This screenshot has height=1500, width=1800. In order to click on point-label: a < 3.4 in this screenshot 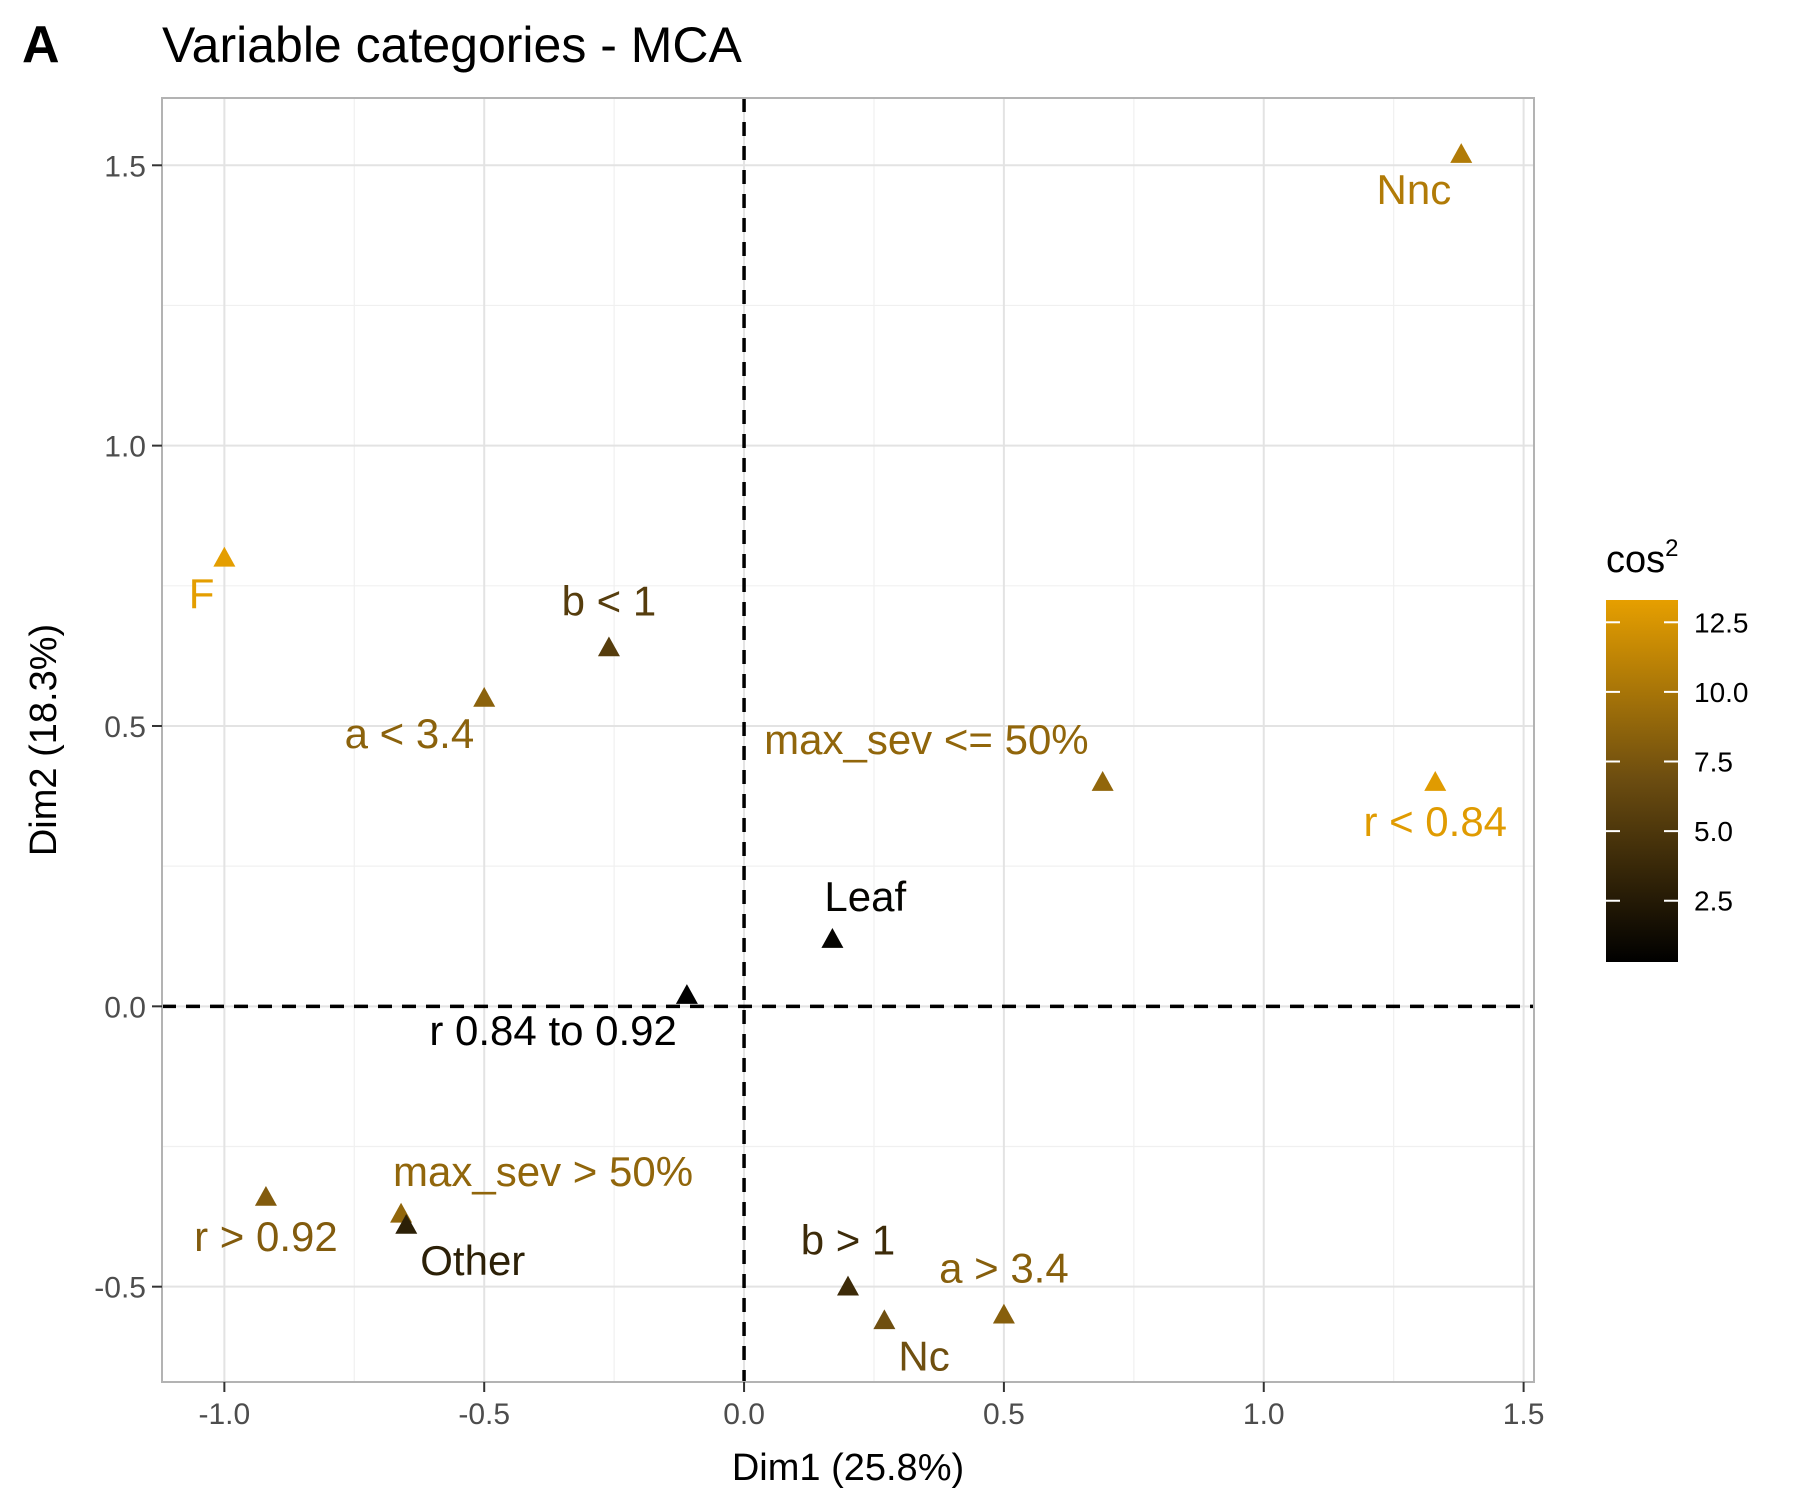, I will do `click(410, 733)`.